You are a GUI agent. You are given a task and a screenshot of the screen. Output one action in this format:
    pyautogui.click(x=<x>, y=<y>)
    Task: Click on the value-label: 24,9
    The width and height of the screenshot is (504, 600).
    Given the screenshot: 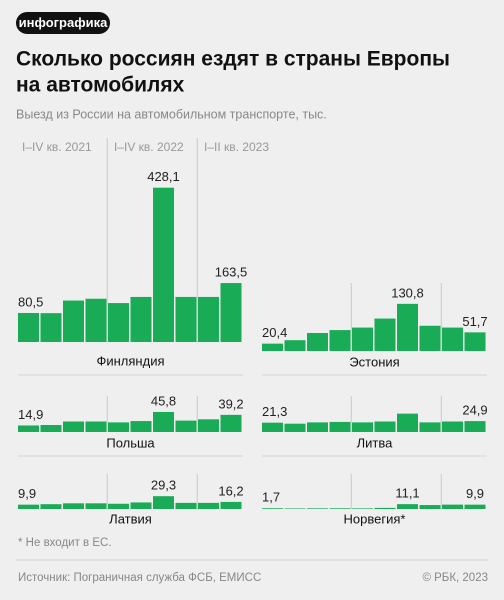 What is the action you would take?
    pyautogui.click(x=474, y=410)
    